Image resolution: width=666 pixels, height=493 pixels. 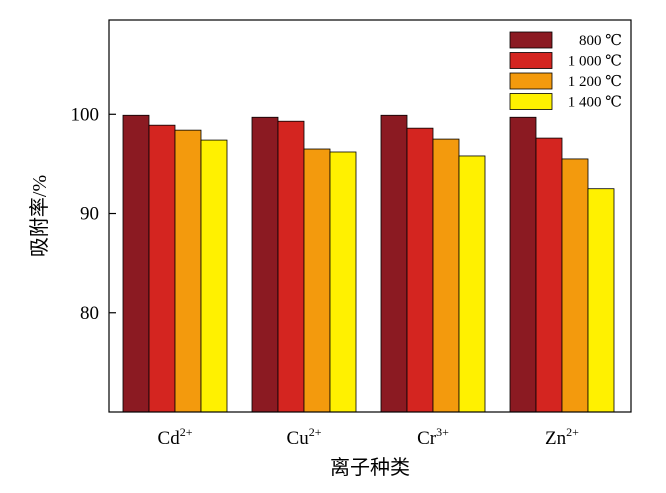 I want to click on category-label: Cr3+, so click(x=433, y=437).